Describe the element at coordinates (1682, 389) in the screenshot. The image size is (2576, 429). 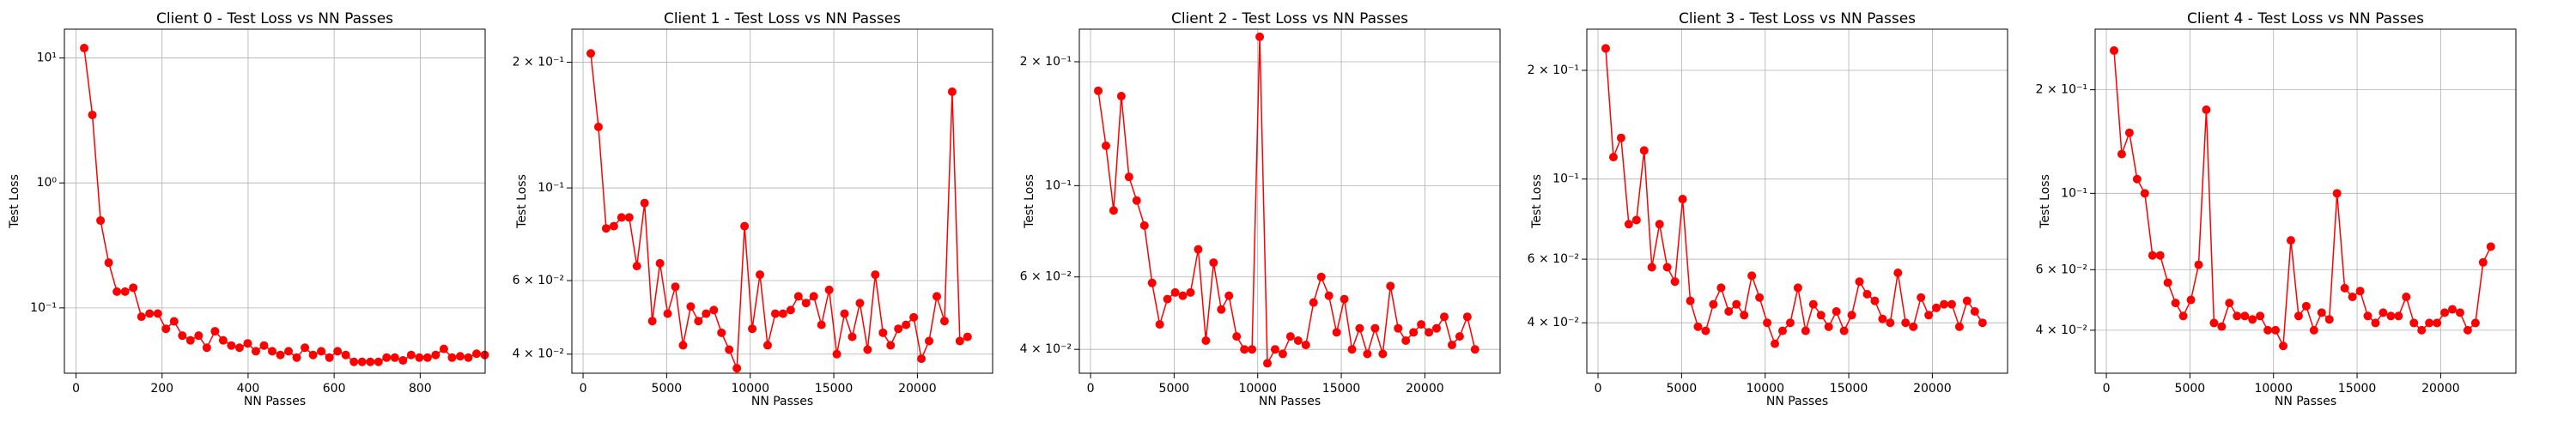
I see `x-tick-label: 5000` at that location.